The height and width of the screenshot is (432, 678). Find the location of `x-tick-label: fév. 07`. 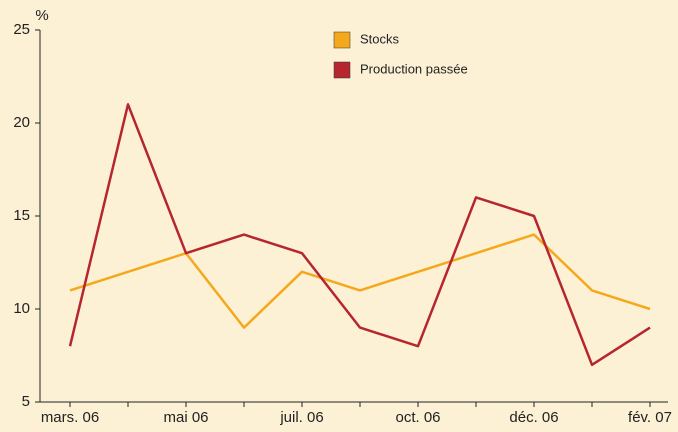

x-tick-label: fév. 07 is located at coordinates (650, 417).